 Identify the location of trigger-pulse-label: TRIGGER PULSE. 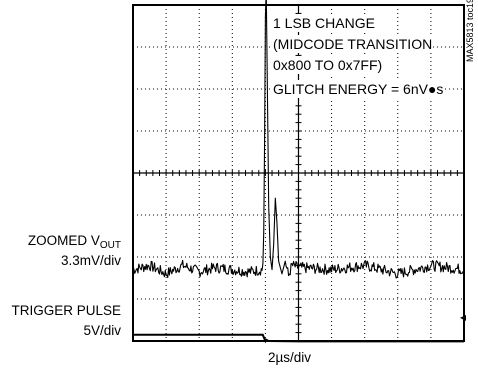
(66, 310).